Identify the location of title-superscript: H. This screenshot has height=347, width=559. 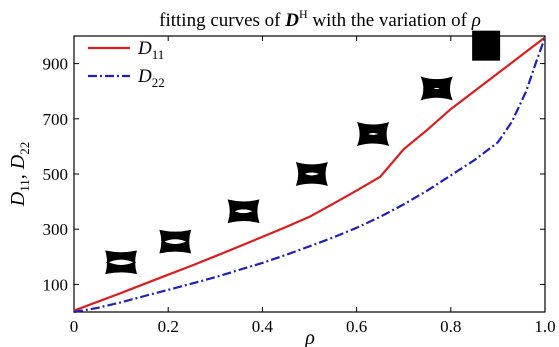
(303, 14).